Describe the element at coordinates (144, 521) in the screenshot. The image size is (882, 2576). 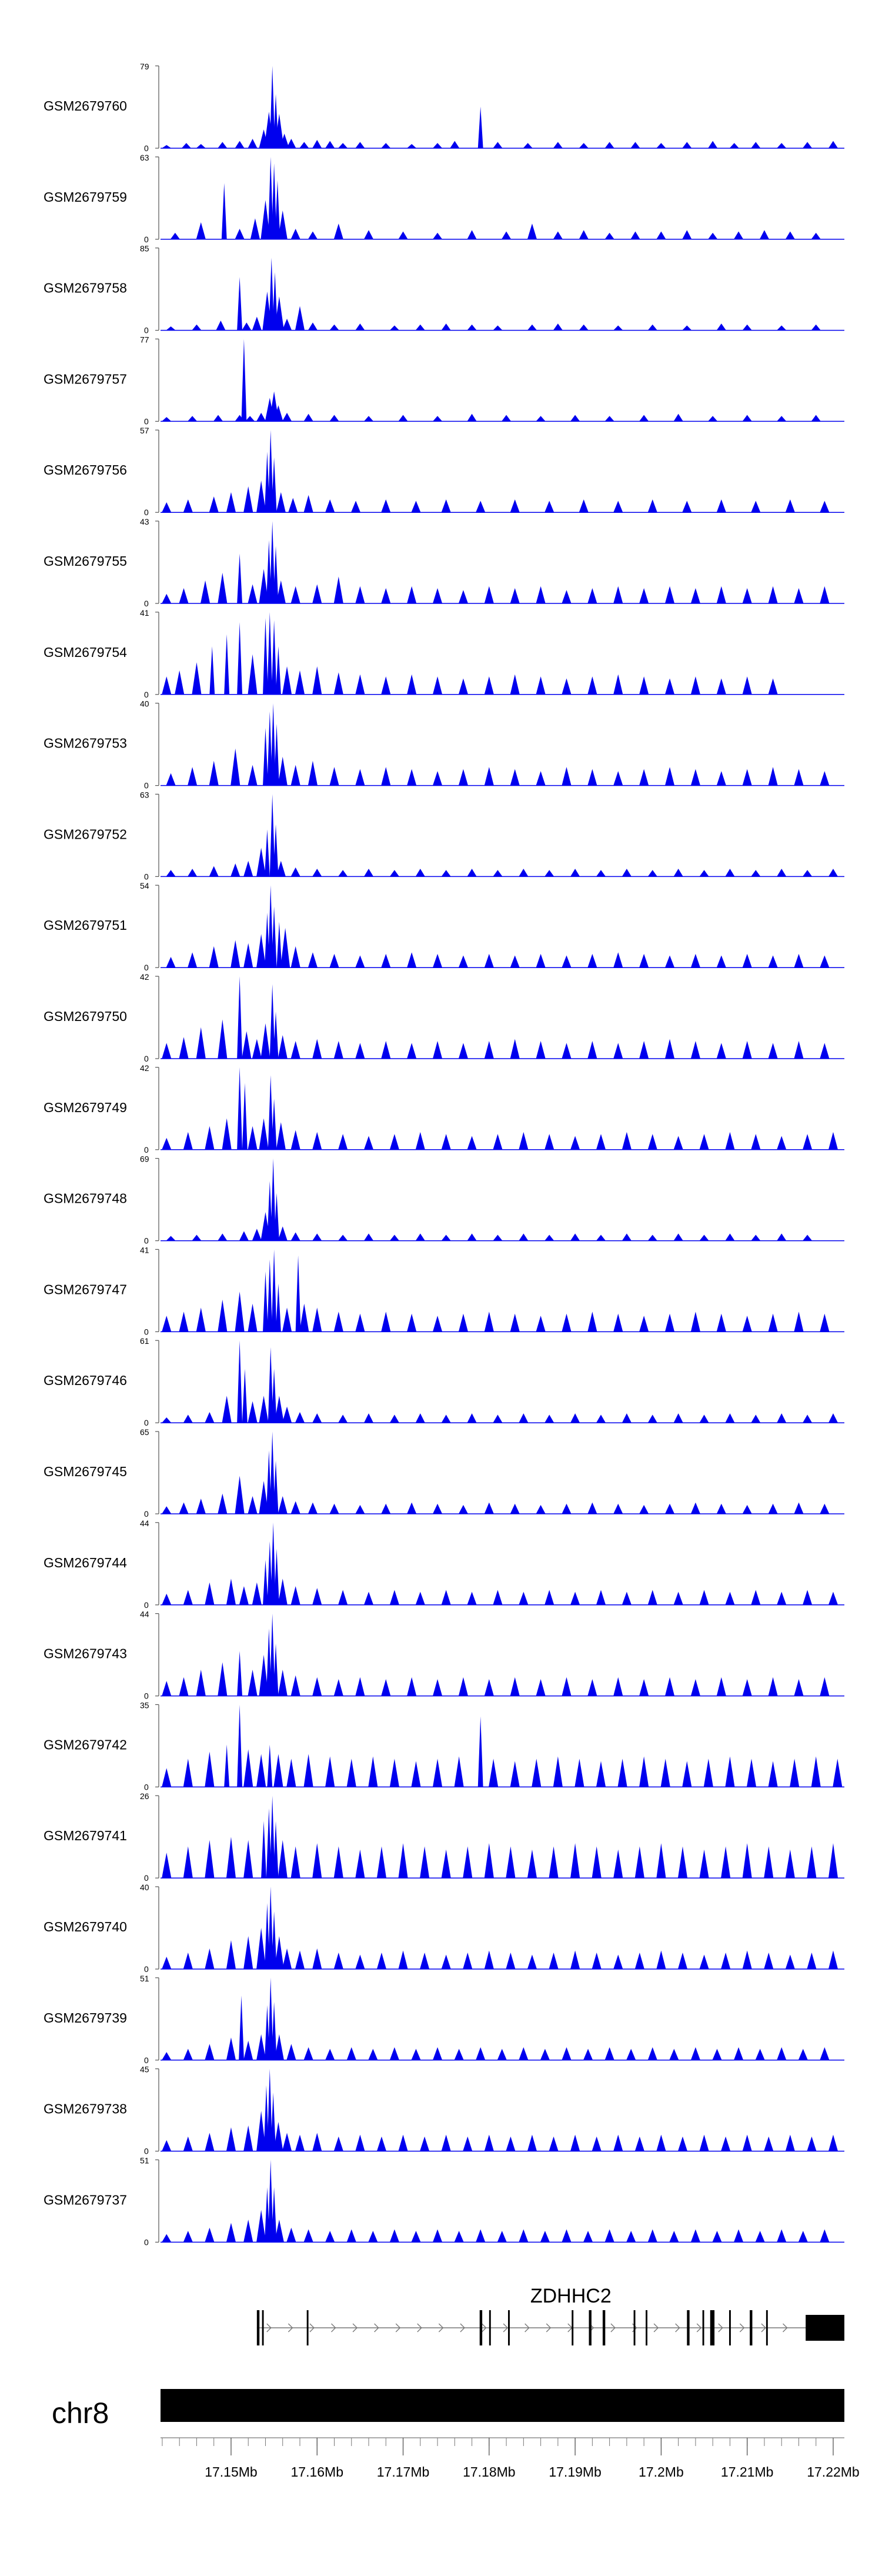
I see `y-max-label: 43` at that location.